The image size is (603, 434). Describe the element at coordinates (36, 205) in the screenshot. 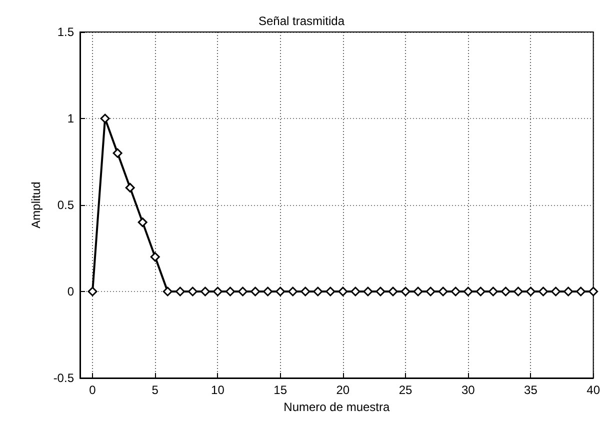

I see `y-axis-title: Amplitud` at that location.